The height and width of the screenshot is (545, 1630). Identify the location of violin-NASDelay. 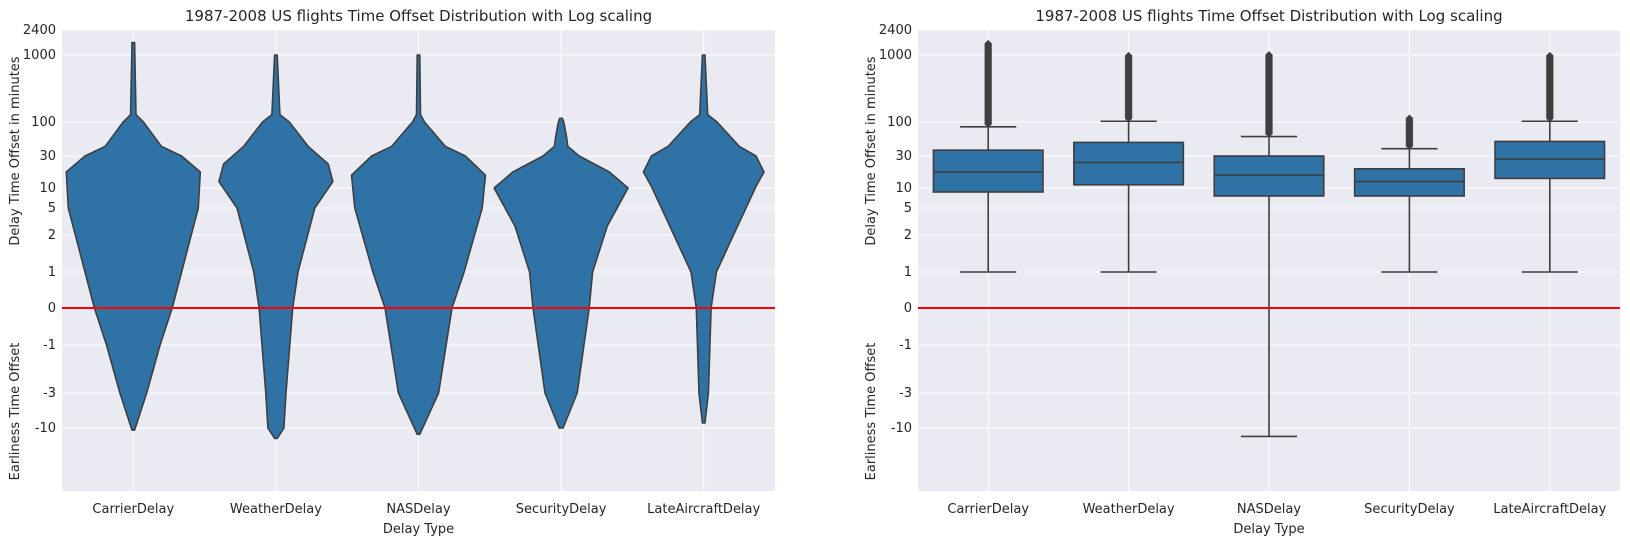
(418, 245).